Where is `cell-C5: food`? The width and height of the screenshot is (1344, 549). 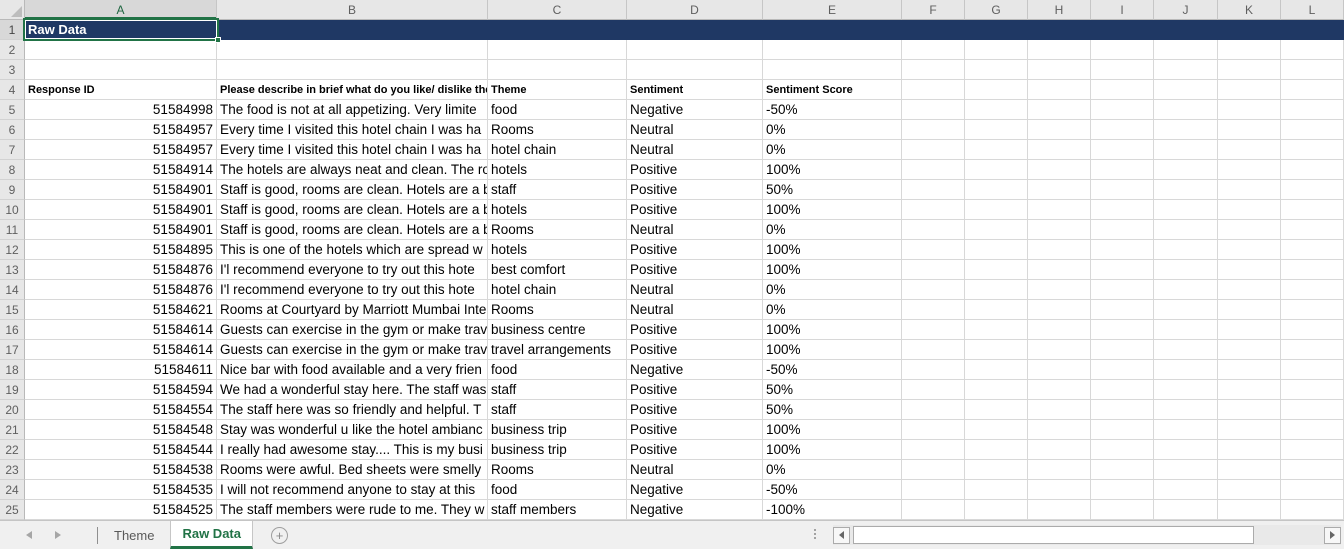 cell-C5: food is located at coordinates (557, 110).